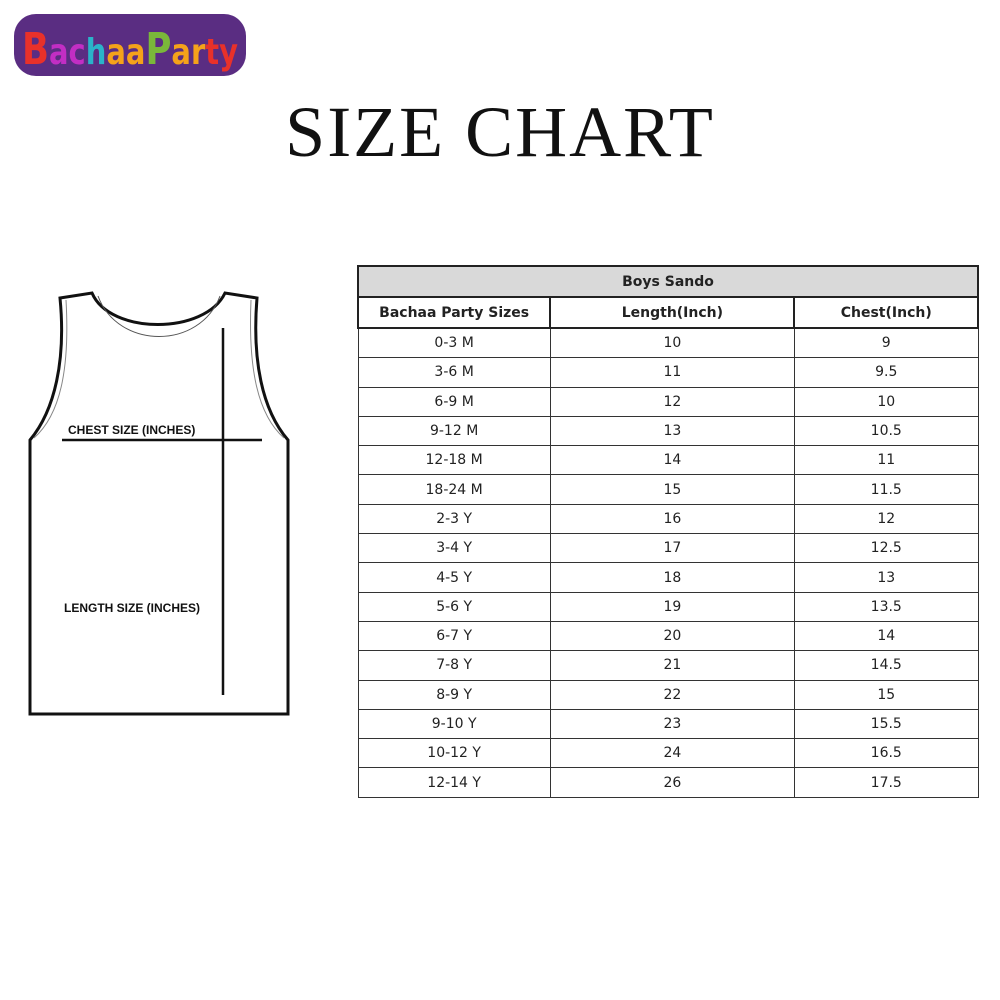 The width and height of the screenshot is (1000, 1000). I want to click on cell-length: 23, so click(672, 724).